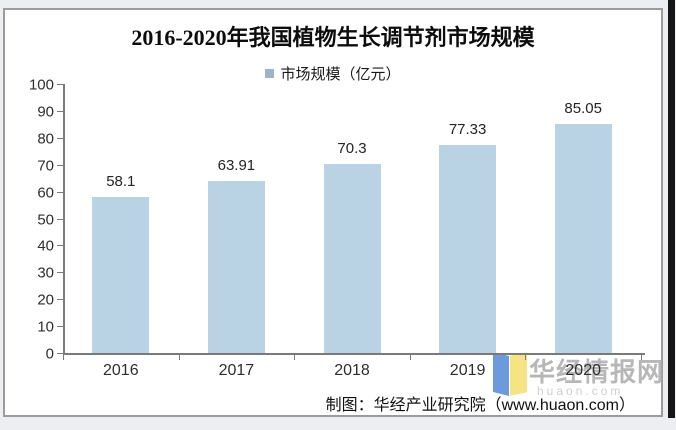 The width and height of the screenshot is (676, 430). I want to click on legend: 市场规模（亿元）, so click(333, 73).